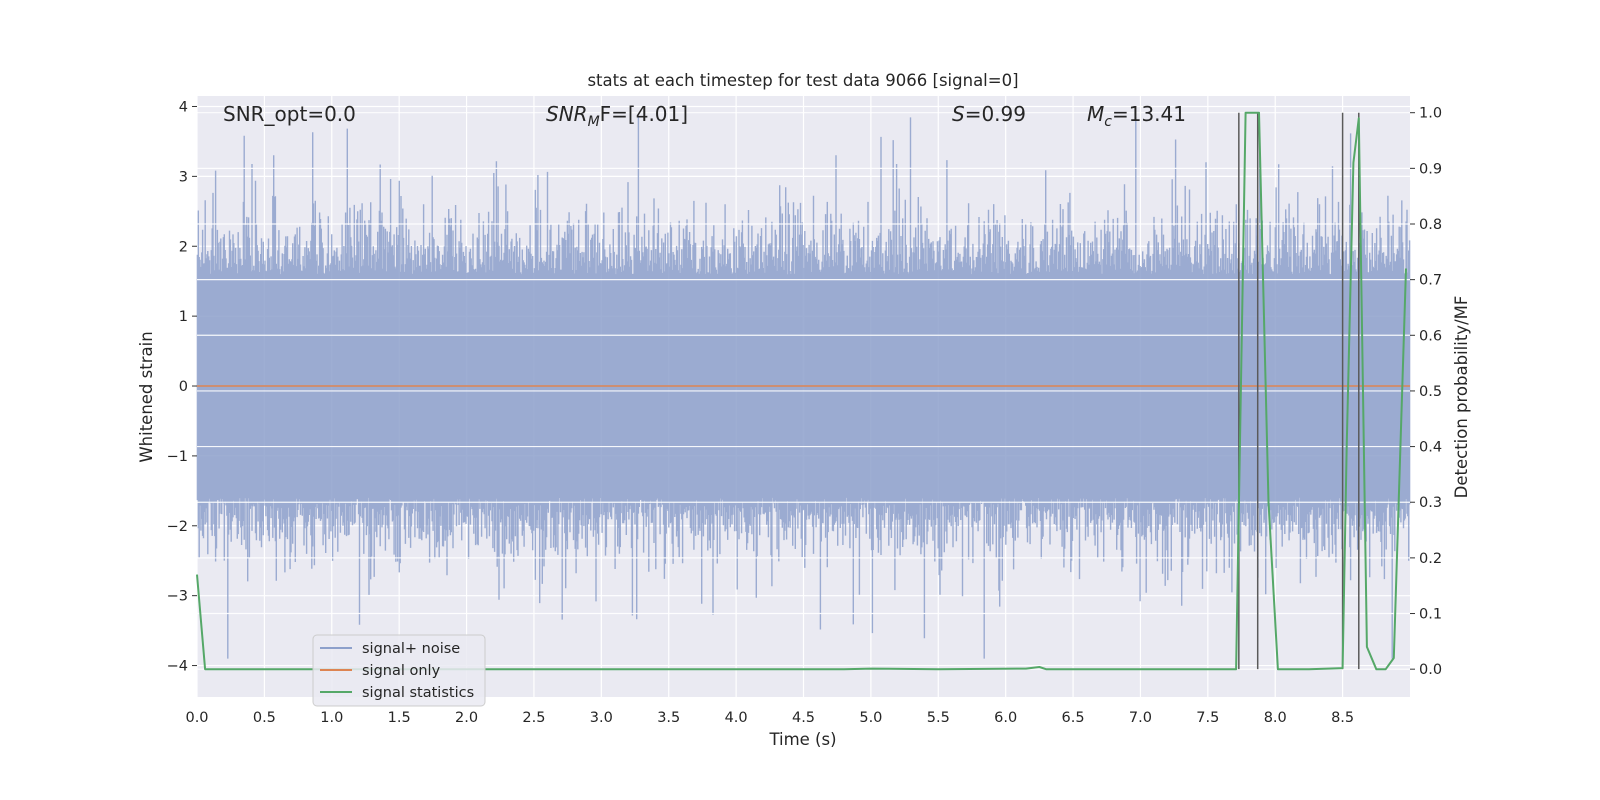 This screenshot has height=800, width=1600. Describe the element at coordinates (177, 527) in the screenshot. I see `y-tick-label: −2` at that location.